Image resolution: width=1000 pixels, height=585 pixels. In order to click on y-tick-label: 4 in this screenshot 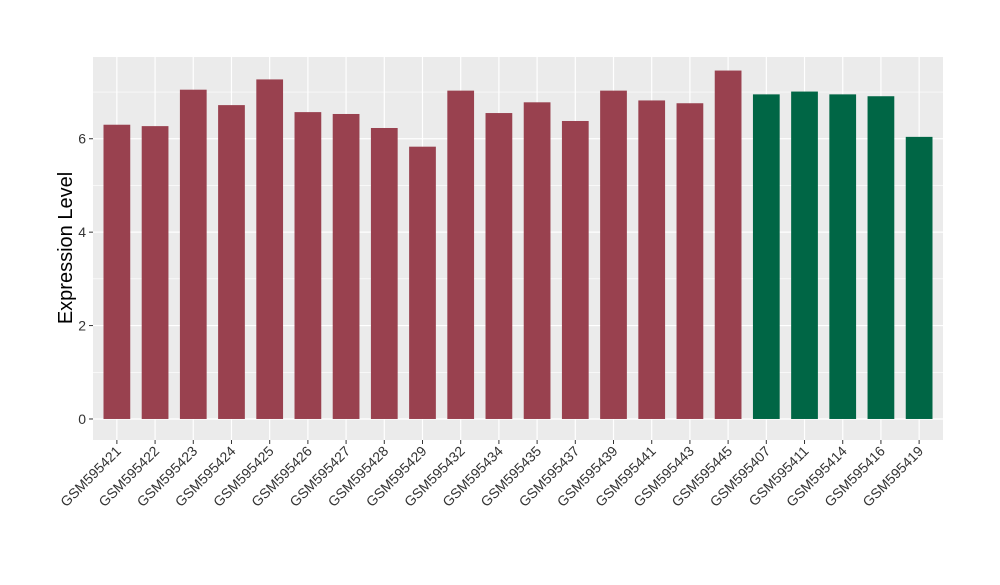, I will do `click(82, 232)`.